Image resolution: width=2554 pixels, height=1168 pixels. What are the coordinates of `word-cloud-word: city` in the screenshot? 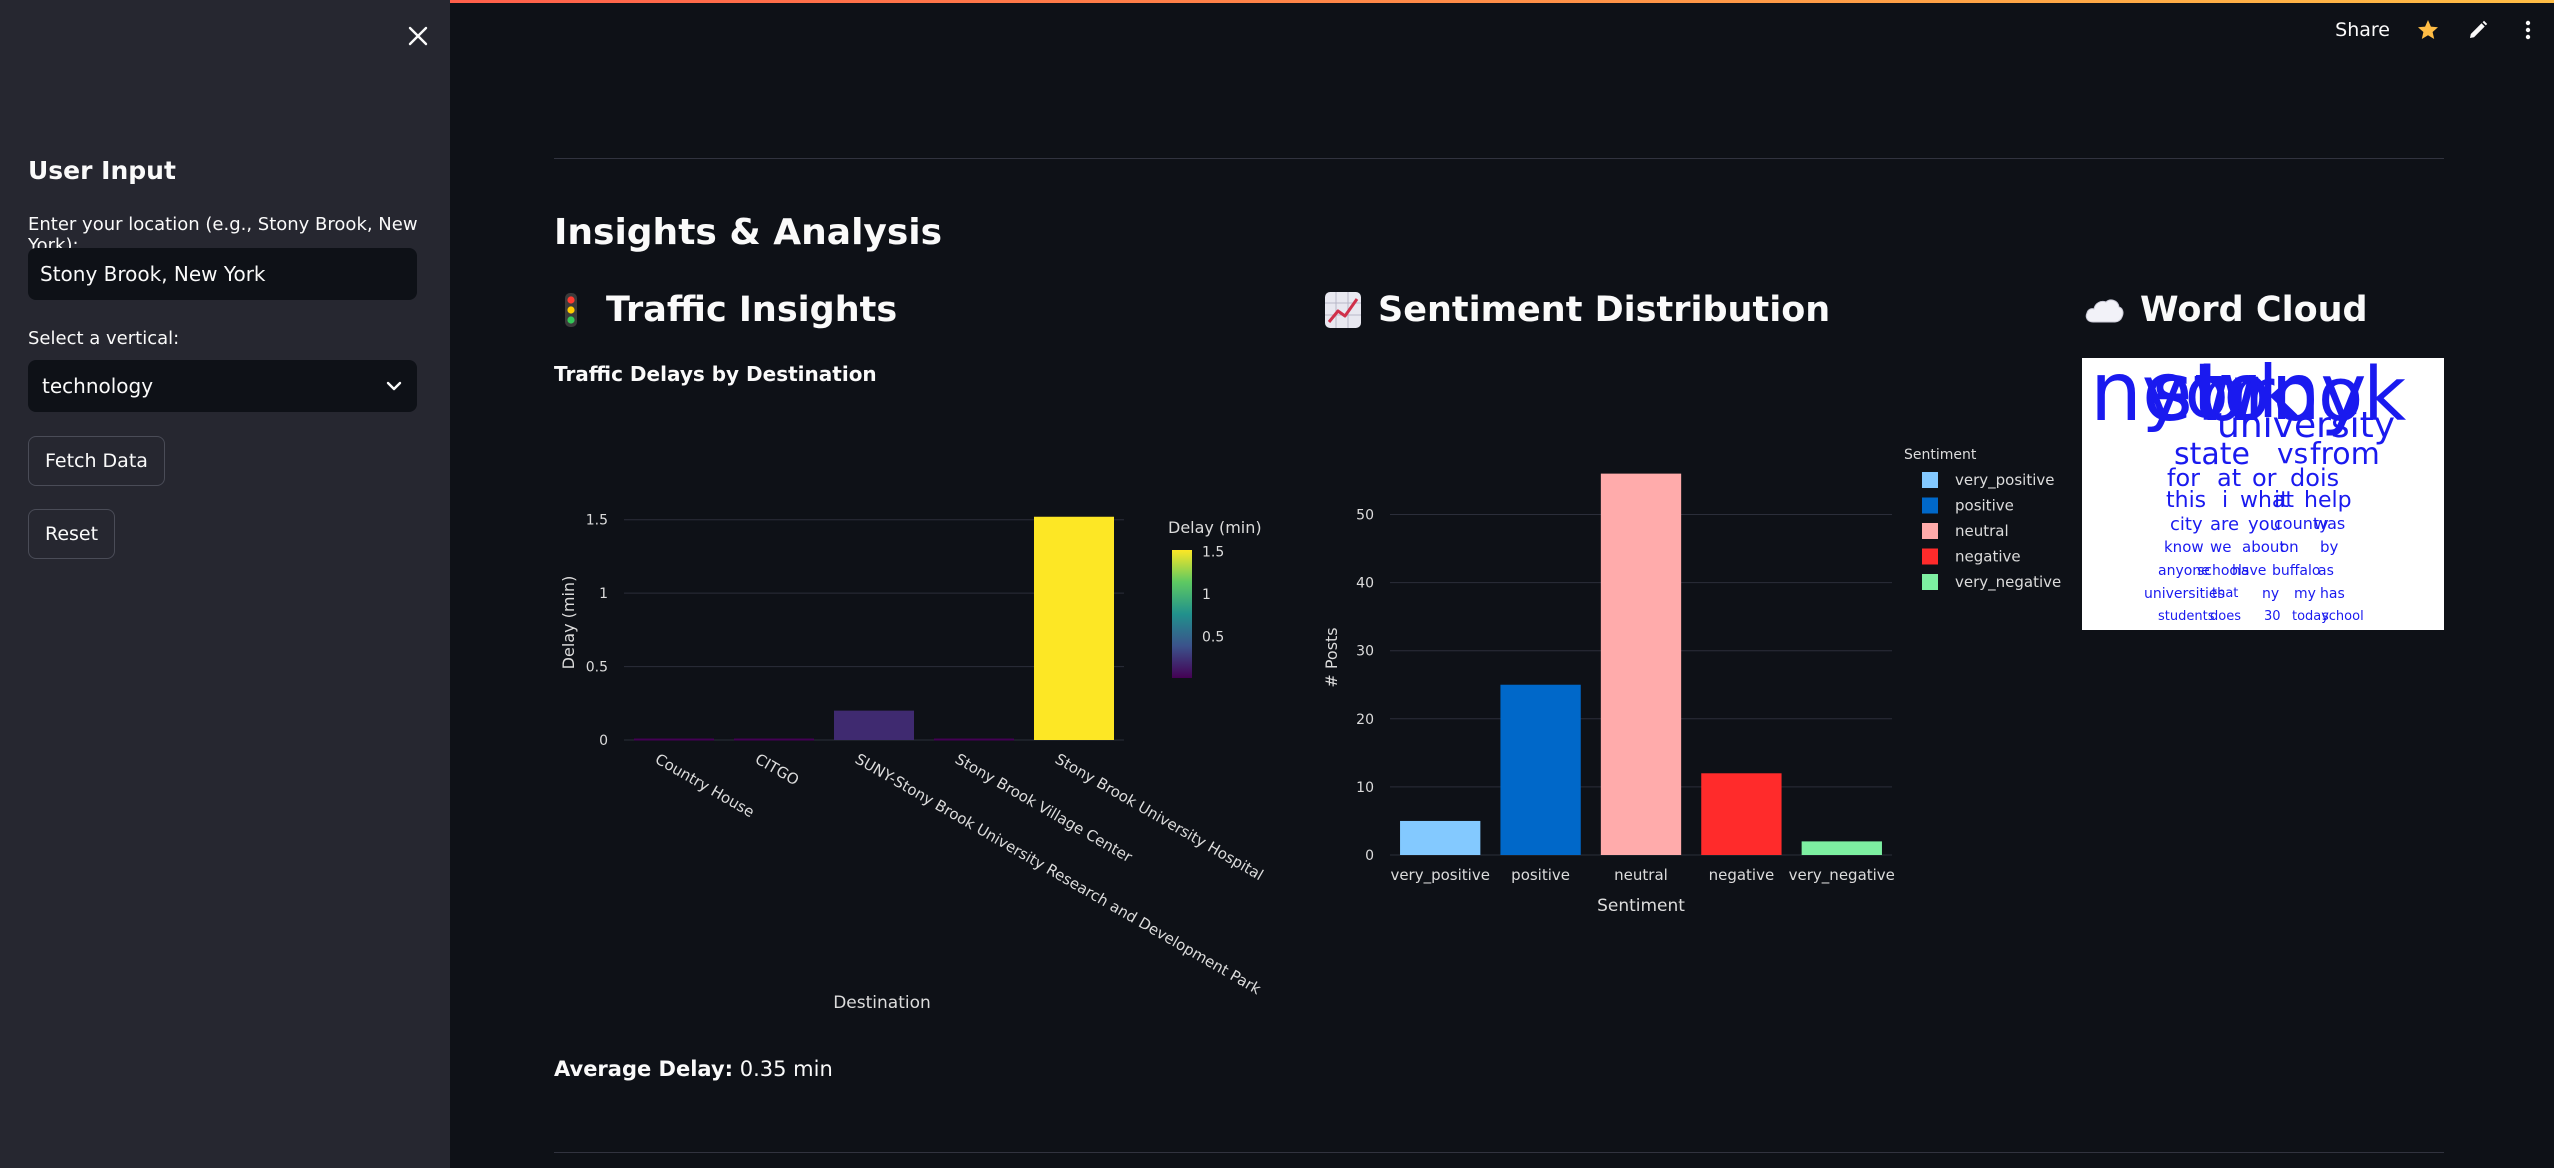 It's located at (2186, 524).